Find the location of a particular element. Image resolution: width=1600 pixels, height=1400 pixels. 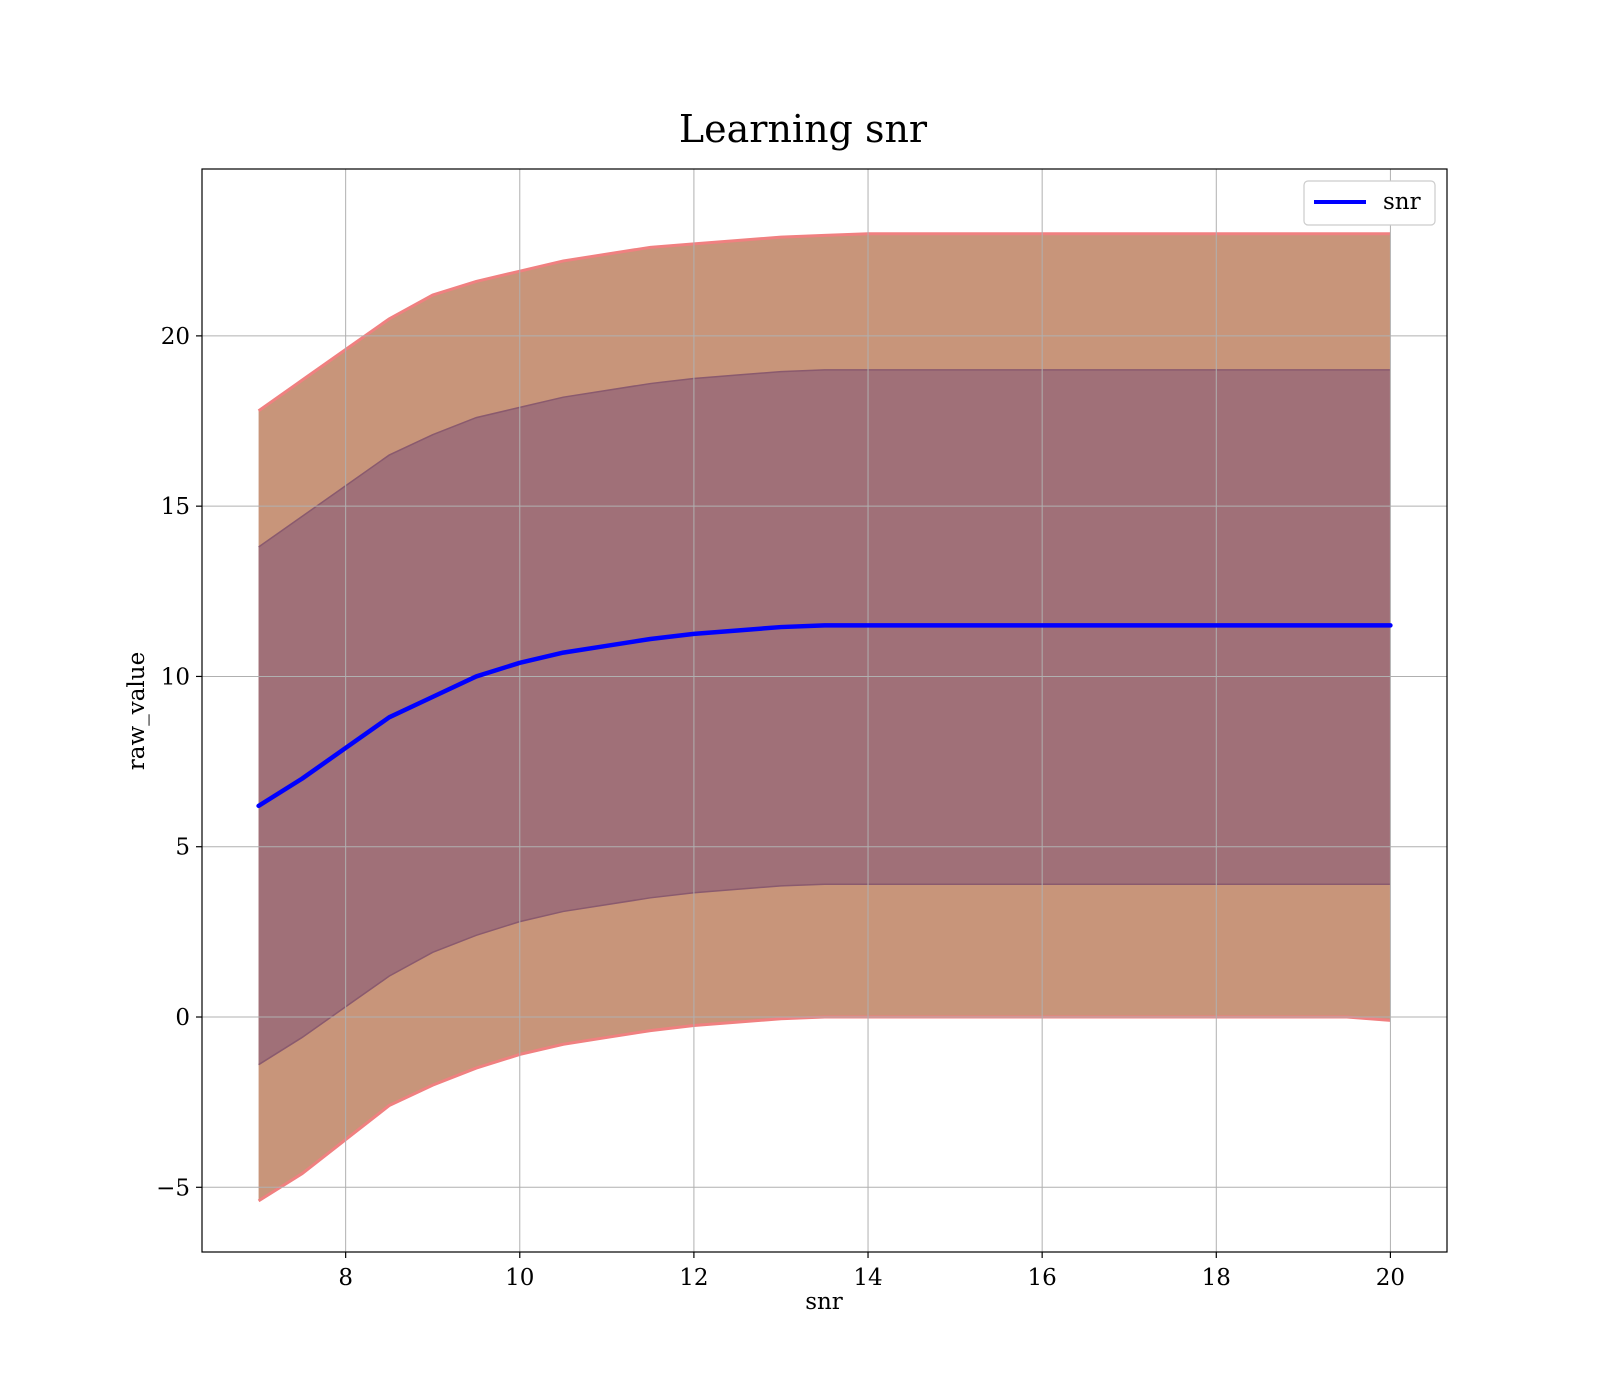

legend-label-snr: snr is located at coordinates (1402, 202).